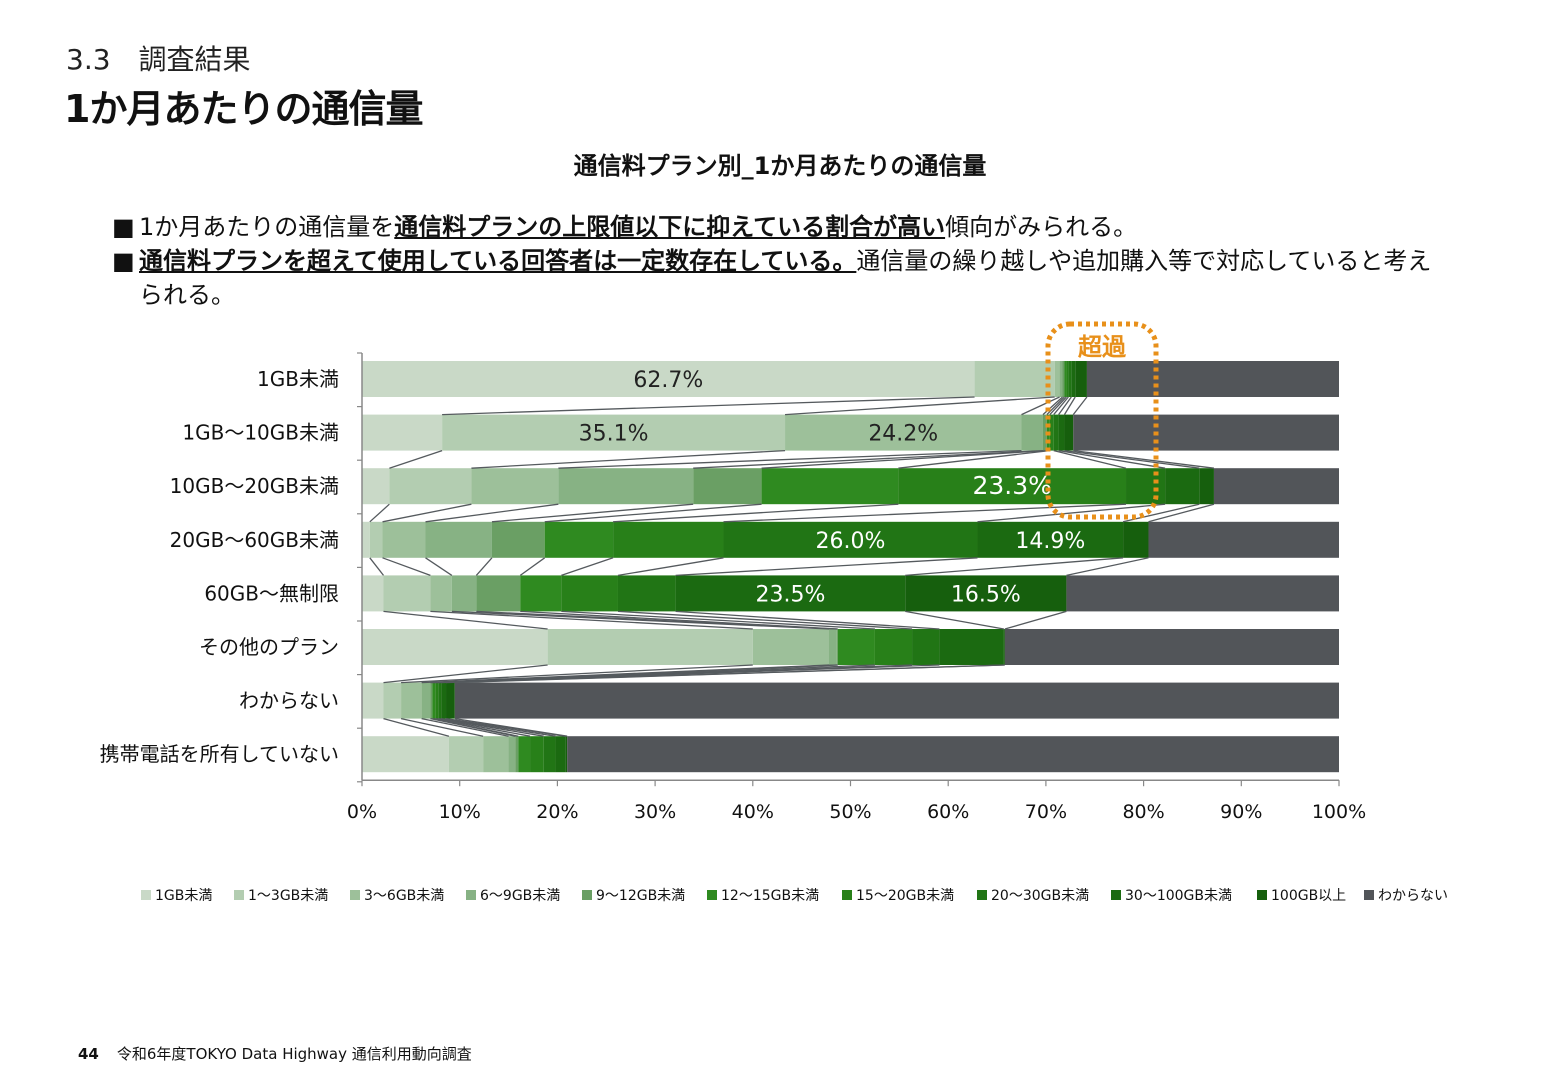 This screenshot has height=1080, width=1560. What do you see at coordinates (520, 896) in the screenshot?
I see `legend-label: 6～9GB未満` at bounding box center [520, 896].